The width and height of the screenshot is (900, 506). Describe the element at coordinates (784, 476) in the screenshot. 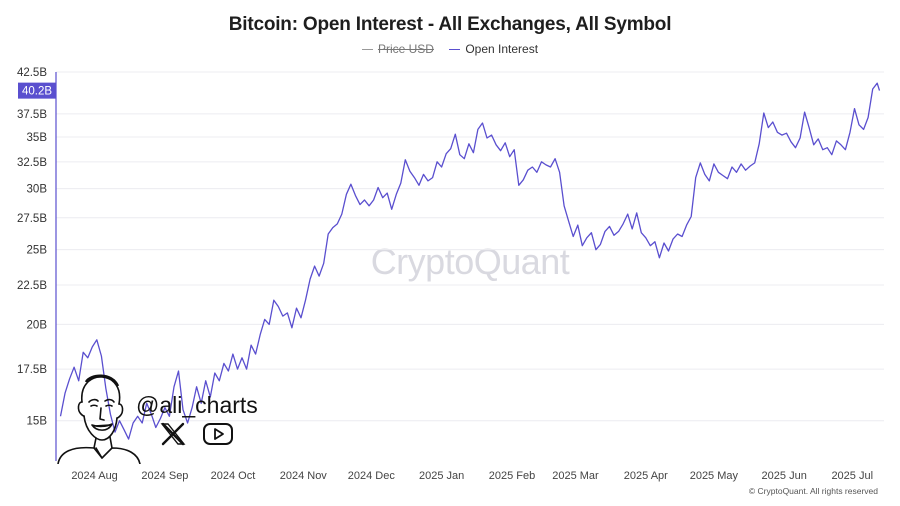

I see `x-tick-label: 2025 Jun` at that location.